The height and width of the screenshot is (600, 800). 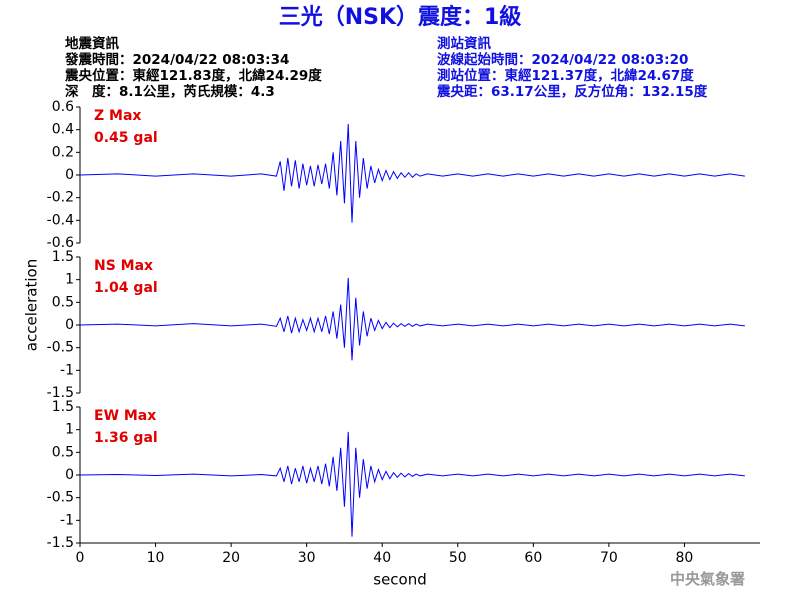 What do you see at coordinates (126, 138) in the screenshot?
I see `annotation: 0.45 gal` at bounding box center [126, 138].